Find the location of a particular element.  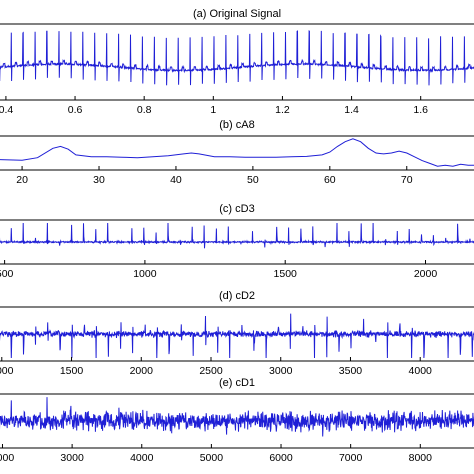

x-tick-label: 0.8 is located at coordinates (144, 110).